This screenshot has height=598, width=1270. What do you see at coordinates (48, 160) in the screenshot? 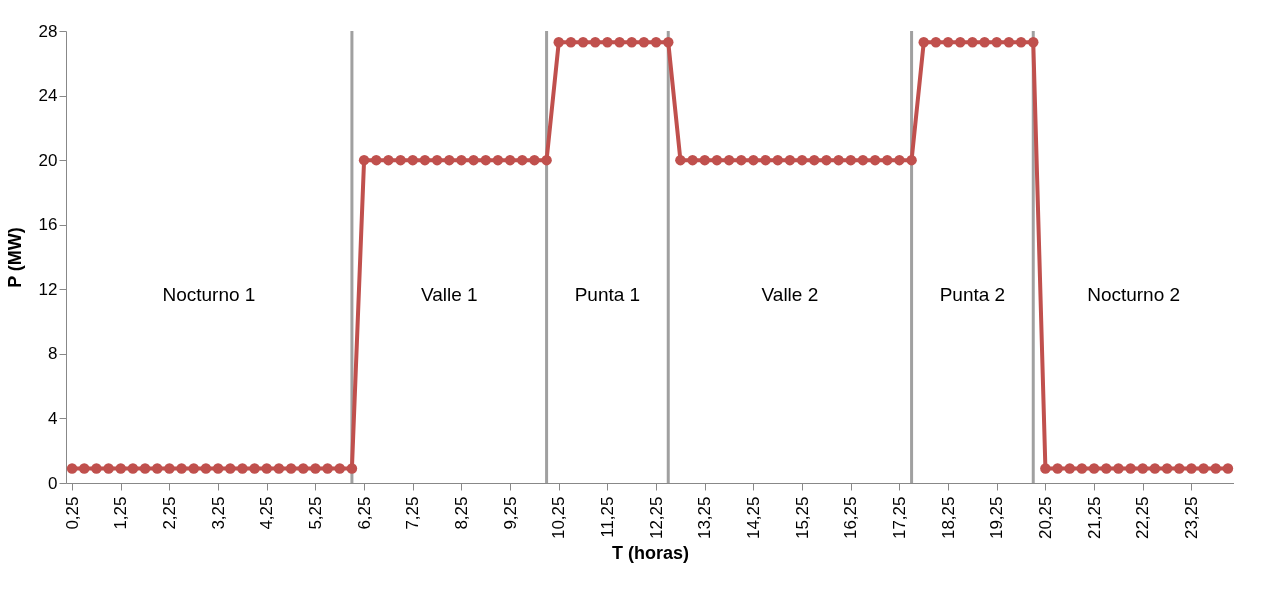
I see `y-tick-label: 20` at bounding box center [48, 160].